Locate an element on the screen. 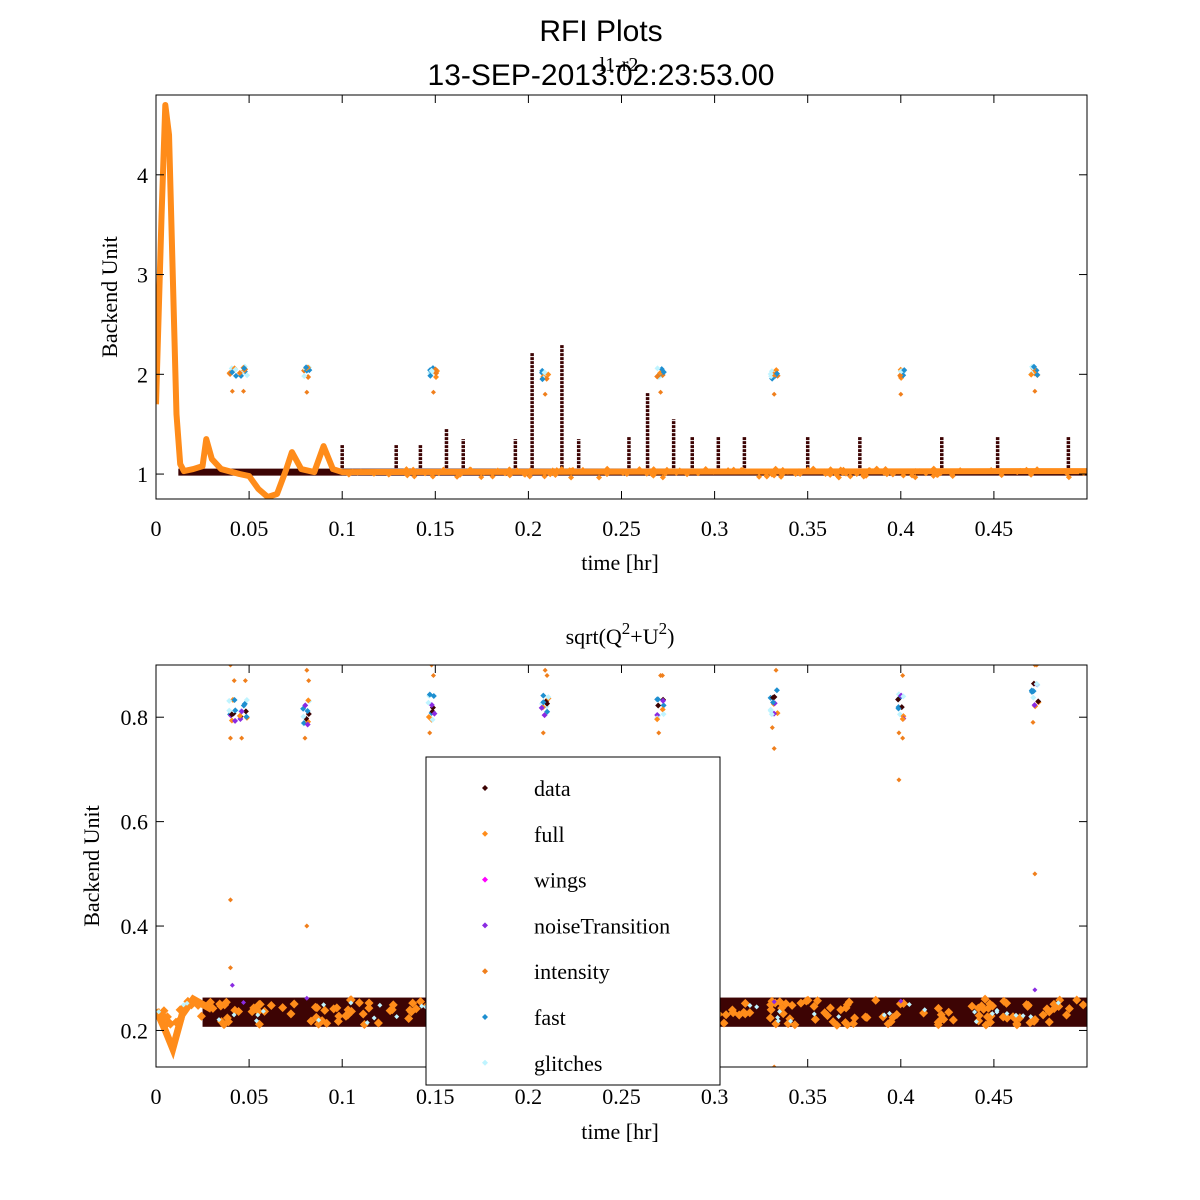 Image resolution: width=1200 pixels, height=1200 pixels. x-tick-label: 0.15 is located at coordinates (435, 1096).